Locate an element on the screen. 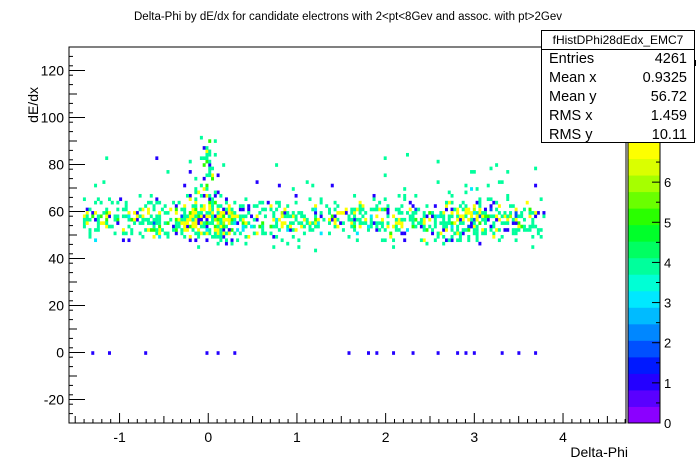 The image size is (696, 472). x-tick-label: 4 is located at coordinates (563, 437).